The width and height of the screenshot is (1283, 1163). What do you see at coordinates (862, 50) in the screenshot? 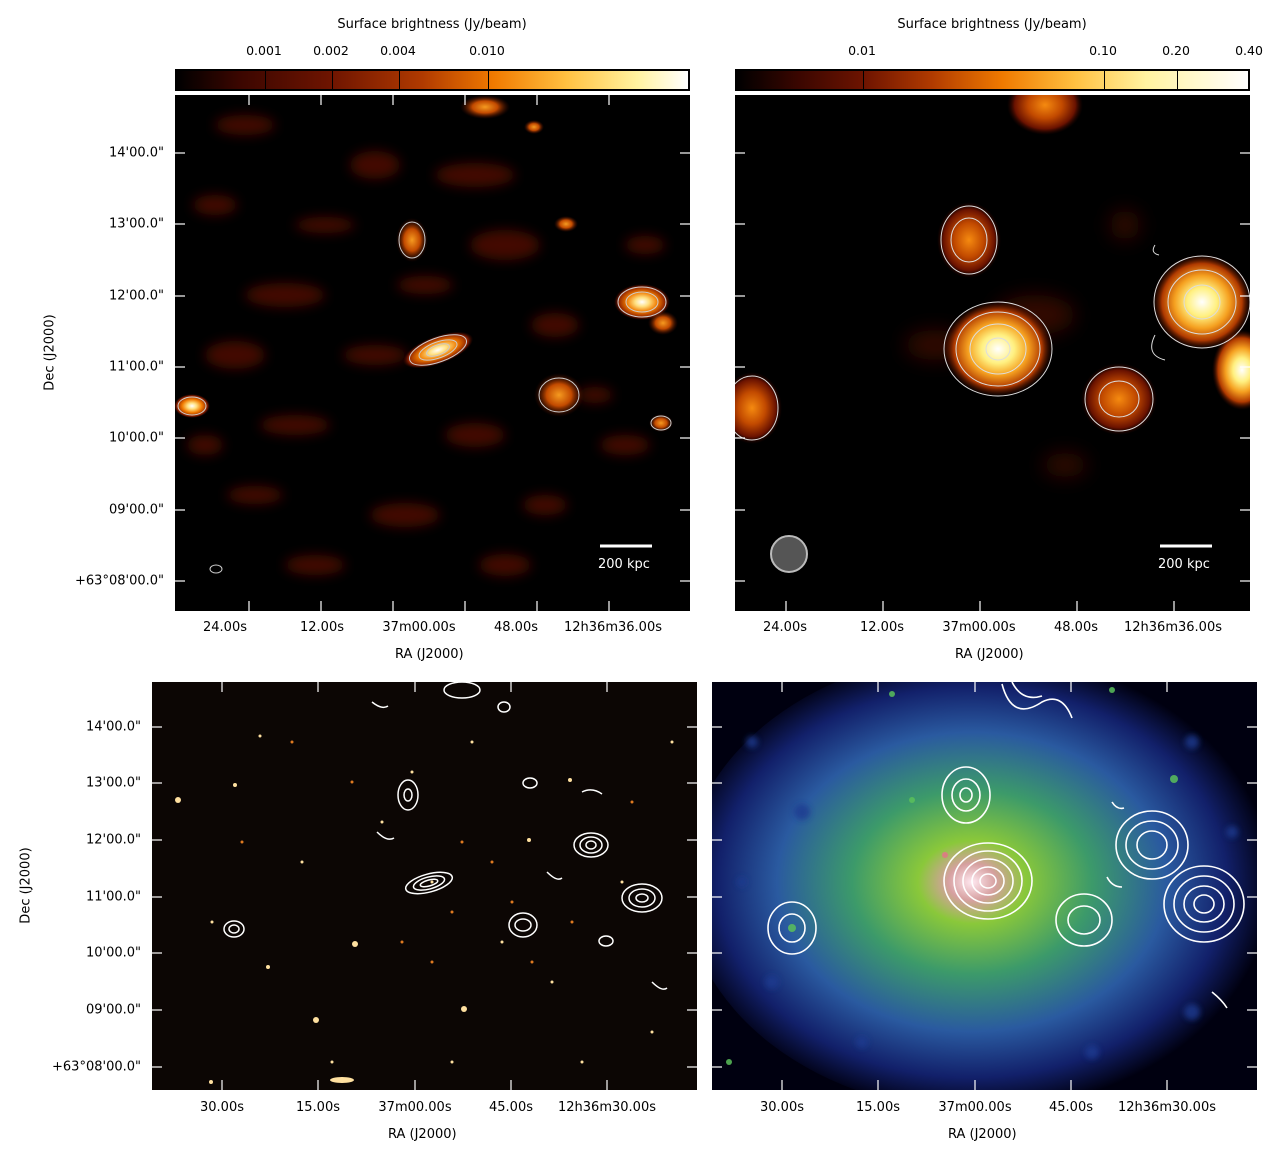
I see `colorbar-tick-label: 0.01` at bounding box center [862, 50].